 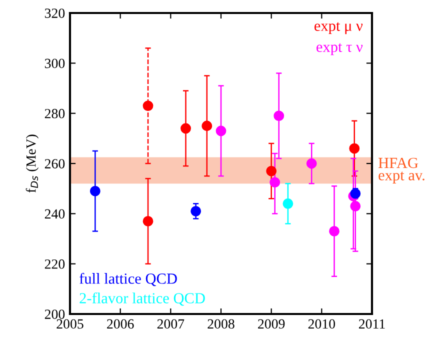 I want to click on x-tick-label: 2011, so click(x=371, y=324).